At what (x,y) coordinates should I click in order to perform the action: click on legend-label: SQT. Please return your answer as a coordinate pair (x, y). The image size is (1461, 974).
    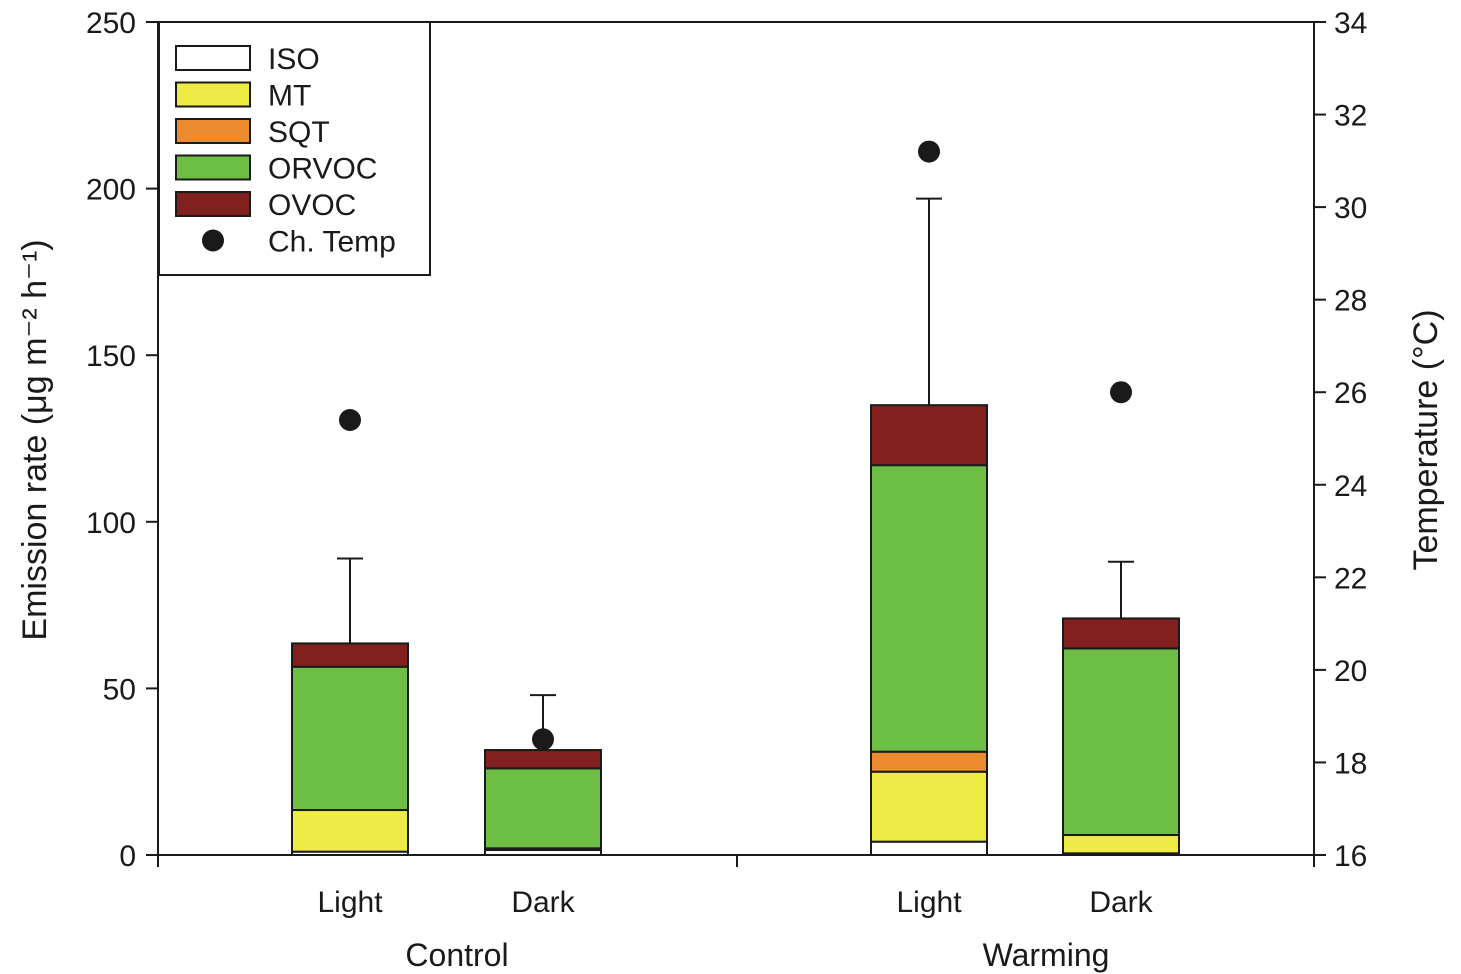
    Looking at the image, I should click on (299, 132).